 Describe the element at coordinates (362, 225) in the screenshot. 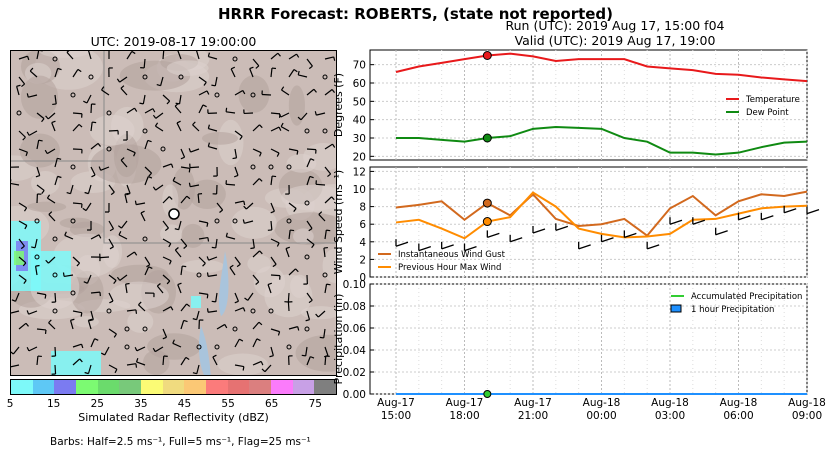

I see `y-tick-label: 6` at that location.